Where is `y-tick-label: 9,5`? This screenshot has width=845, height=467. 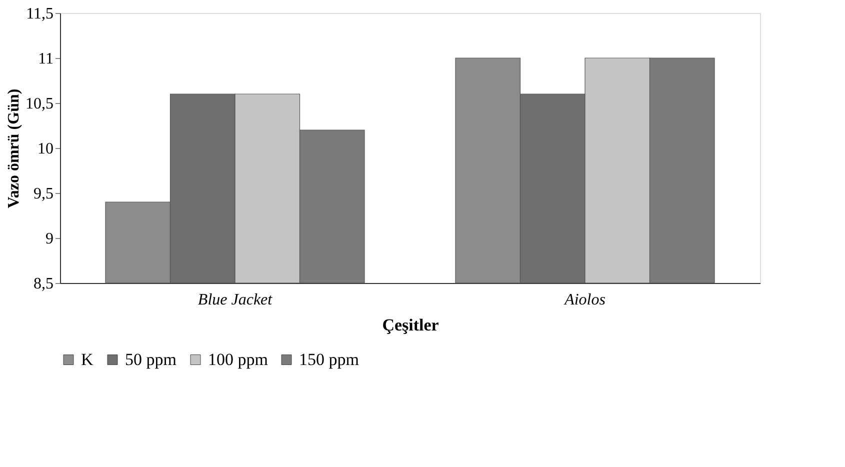 y-tick-label: 9,5 is located at coordinates (44, 194).